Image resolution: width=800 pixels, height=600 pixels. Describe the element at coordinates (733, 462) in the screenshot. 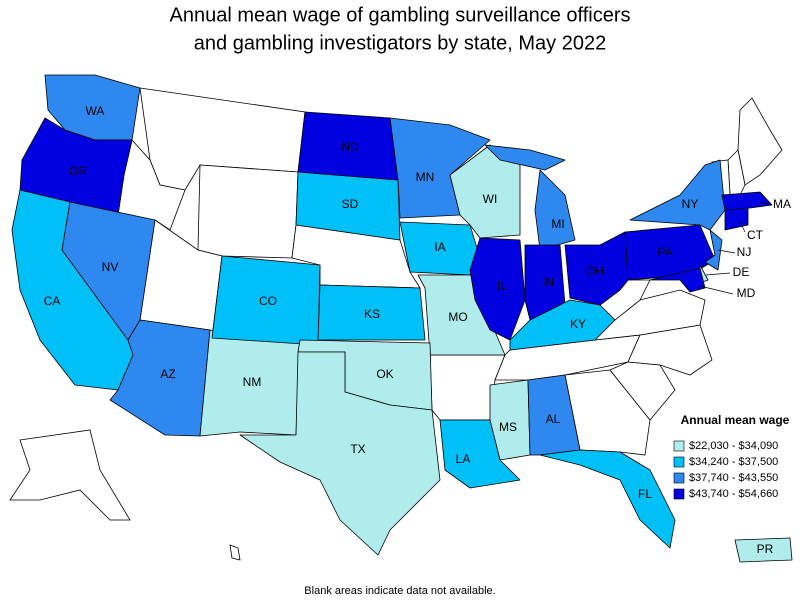

I see `legend-label: $34,240 - $37,500` at that location.